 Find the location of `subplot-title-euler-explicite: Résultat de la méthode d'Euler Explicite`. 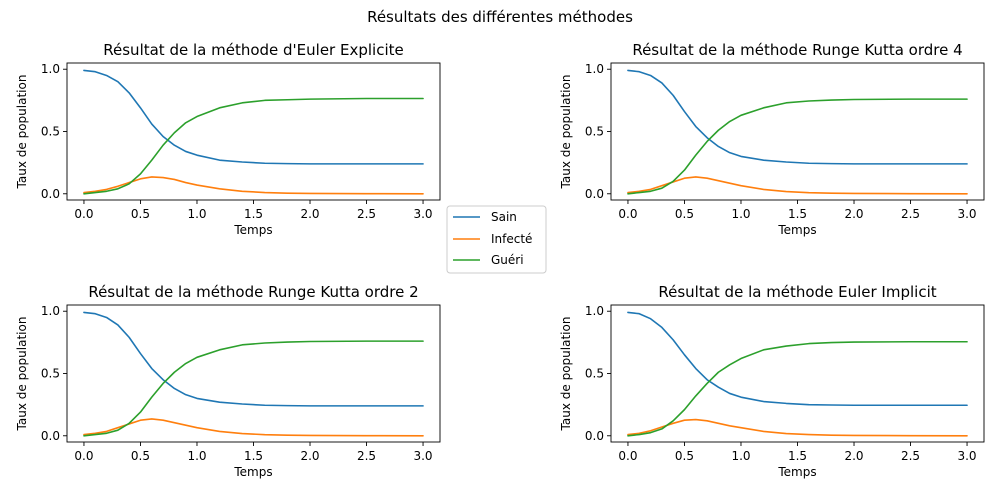

subplot-title-euler-explicite: Résultat de la méthode d'Euler Explicite is located at coordinates (253, 50).